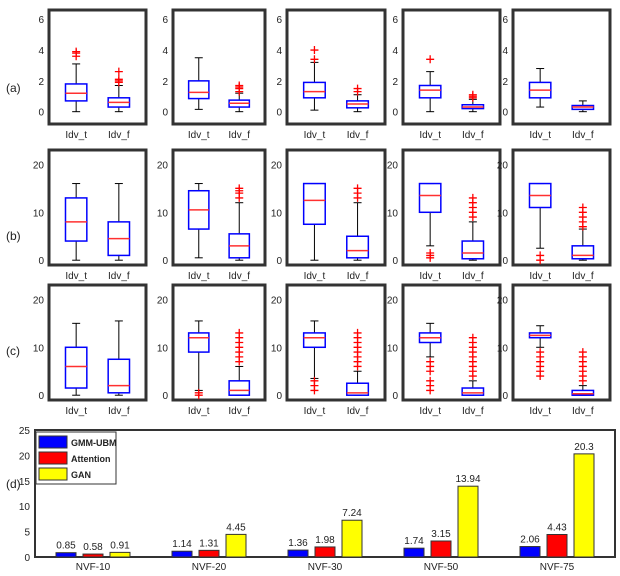 This screenshot has width=620, height=576. Describe the element at coordinates (13, 236) in the screenshot. I see `row-label: (b)` at that location.